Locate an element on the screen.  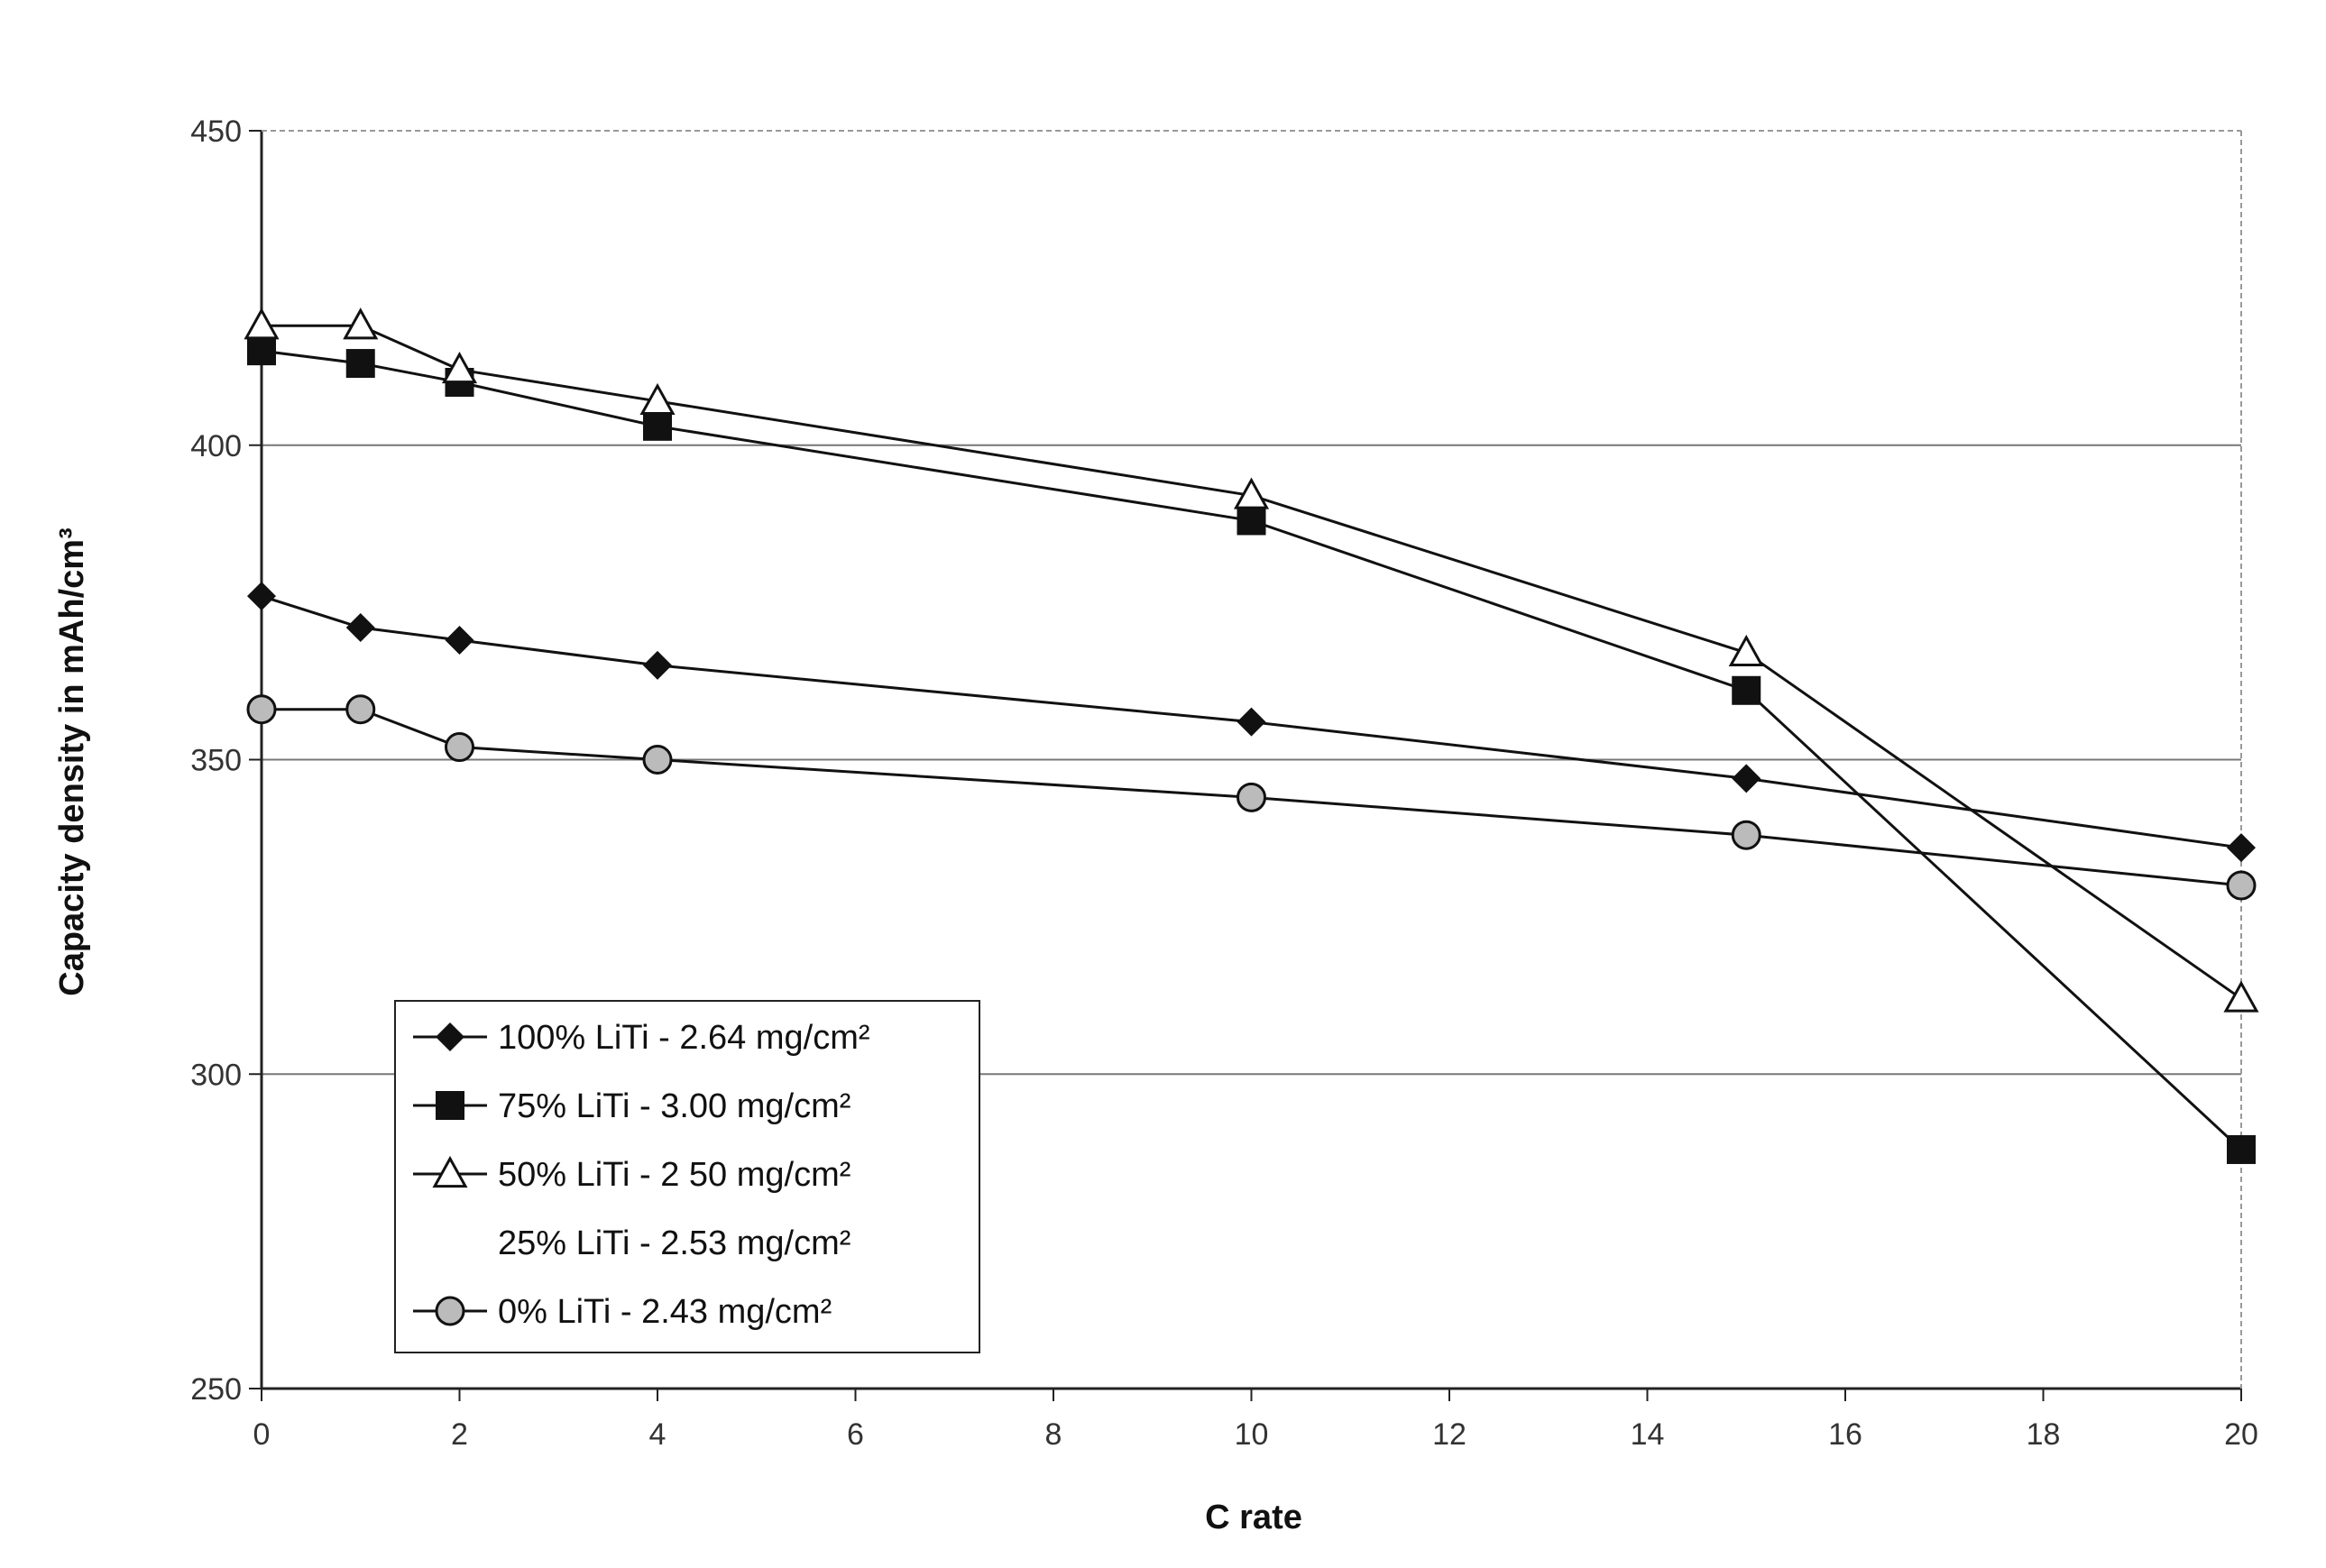
x-tick-label: 14 is located at coordinates (1648, 1435).